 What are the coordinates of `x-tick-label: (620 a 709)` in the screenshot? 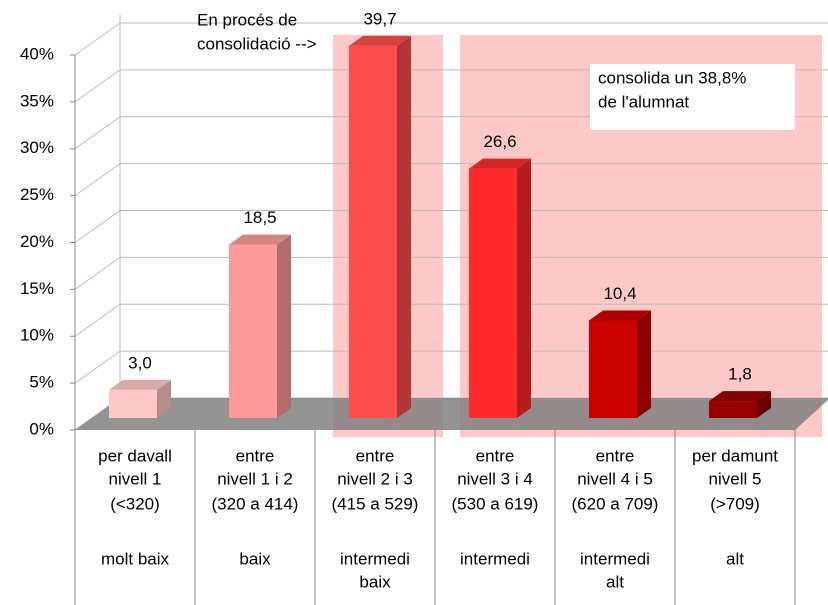 It's located at (615, 503).